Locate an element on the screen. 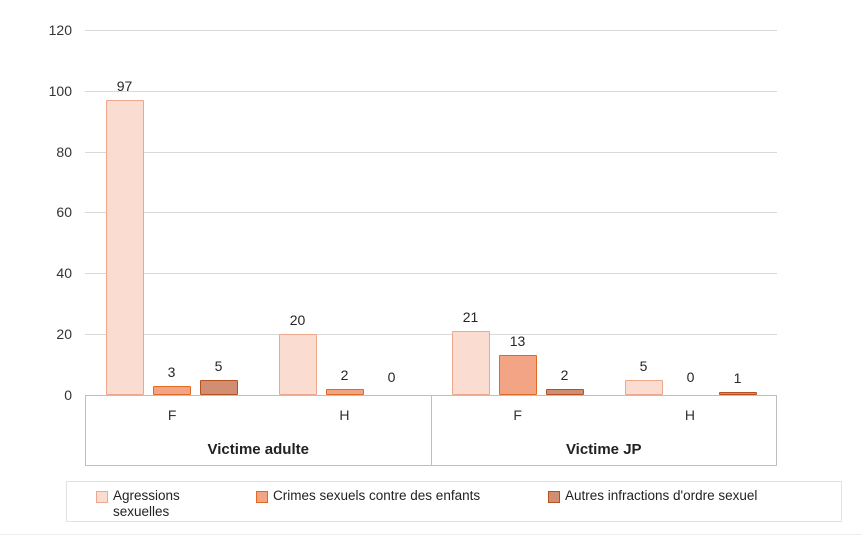 The image size is (862, 546). y-tick-label: 0 is located at coordinates (68, 395).